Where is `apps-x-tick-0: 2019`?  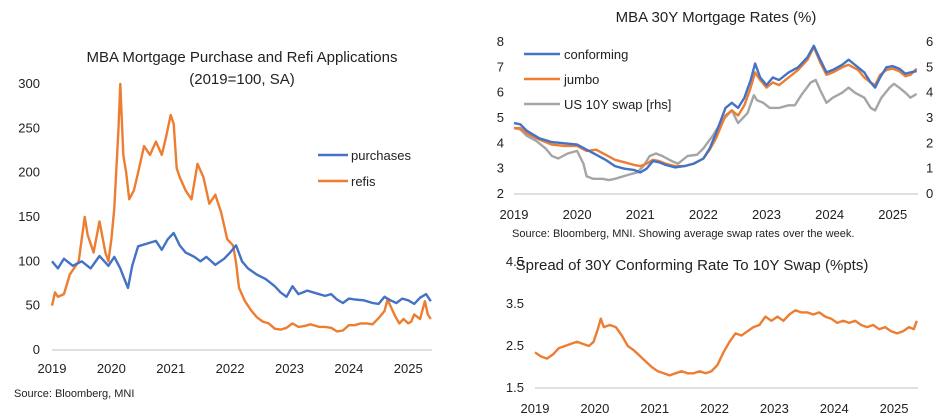
apps-x-tick-0: 2019 is located at coordinates (52, 368).